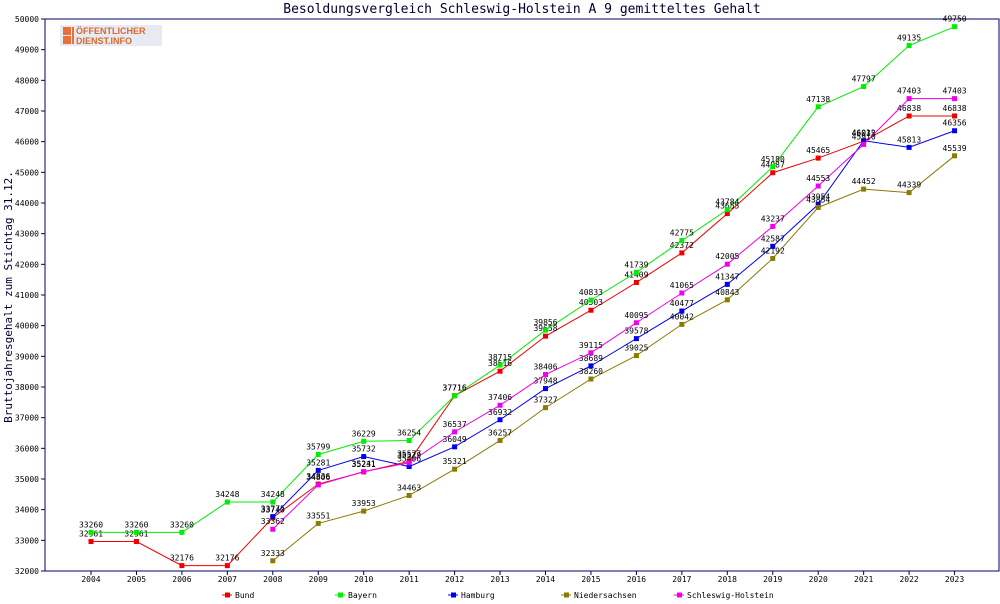 The height and width of the screenshot is (604, 1000). I want to click on data-label-niedersachsen: 44452, so click(864, 181).